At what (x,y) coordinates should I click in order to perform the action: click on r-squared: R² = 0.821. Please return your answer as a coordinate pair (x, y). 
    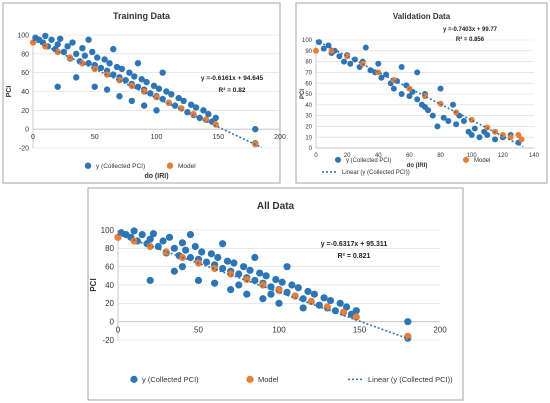
    Looking at the image, I should click on (354, 256).